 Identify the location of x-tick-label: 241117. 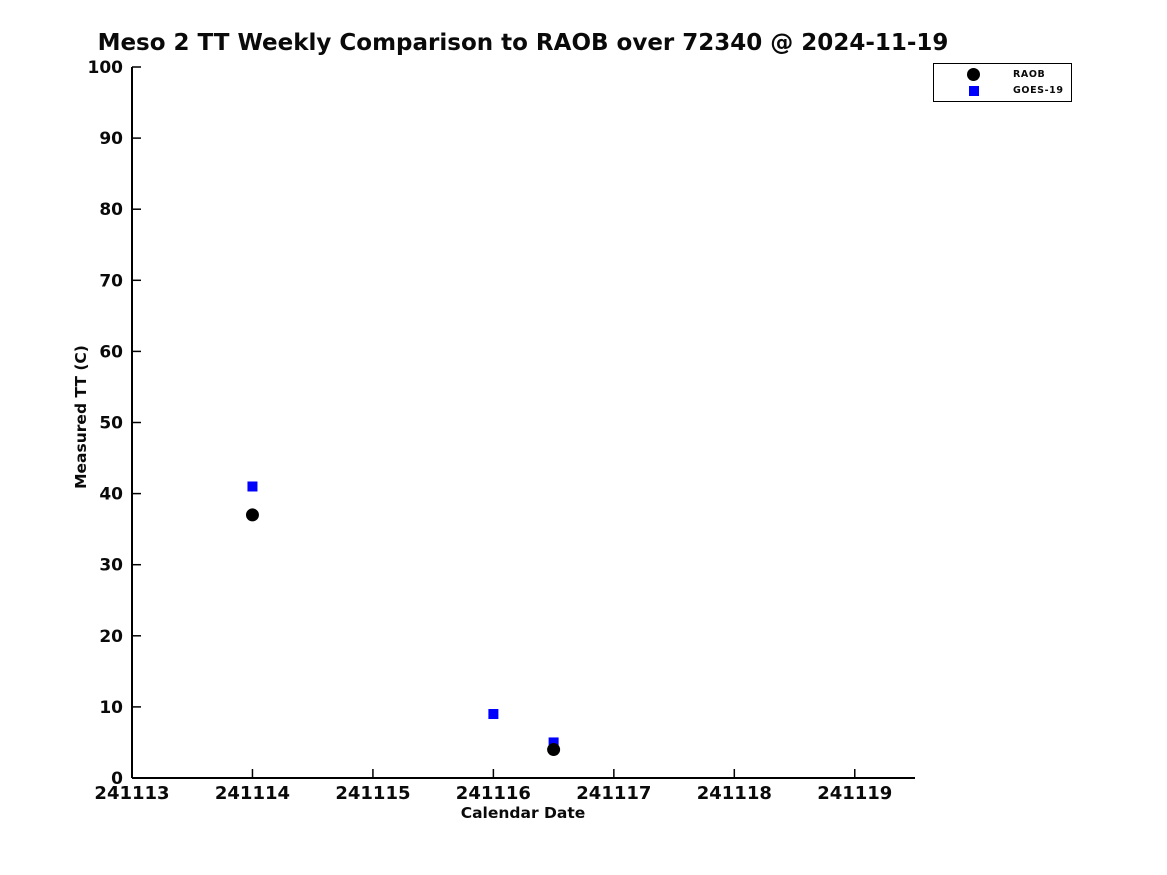
(613, 793).